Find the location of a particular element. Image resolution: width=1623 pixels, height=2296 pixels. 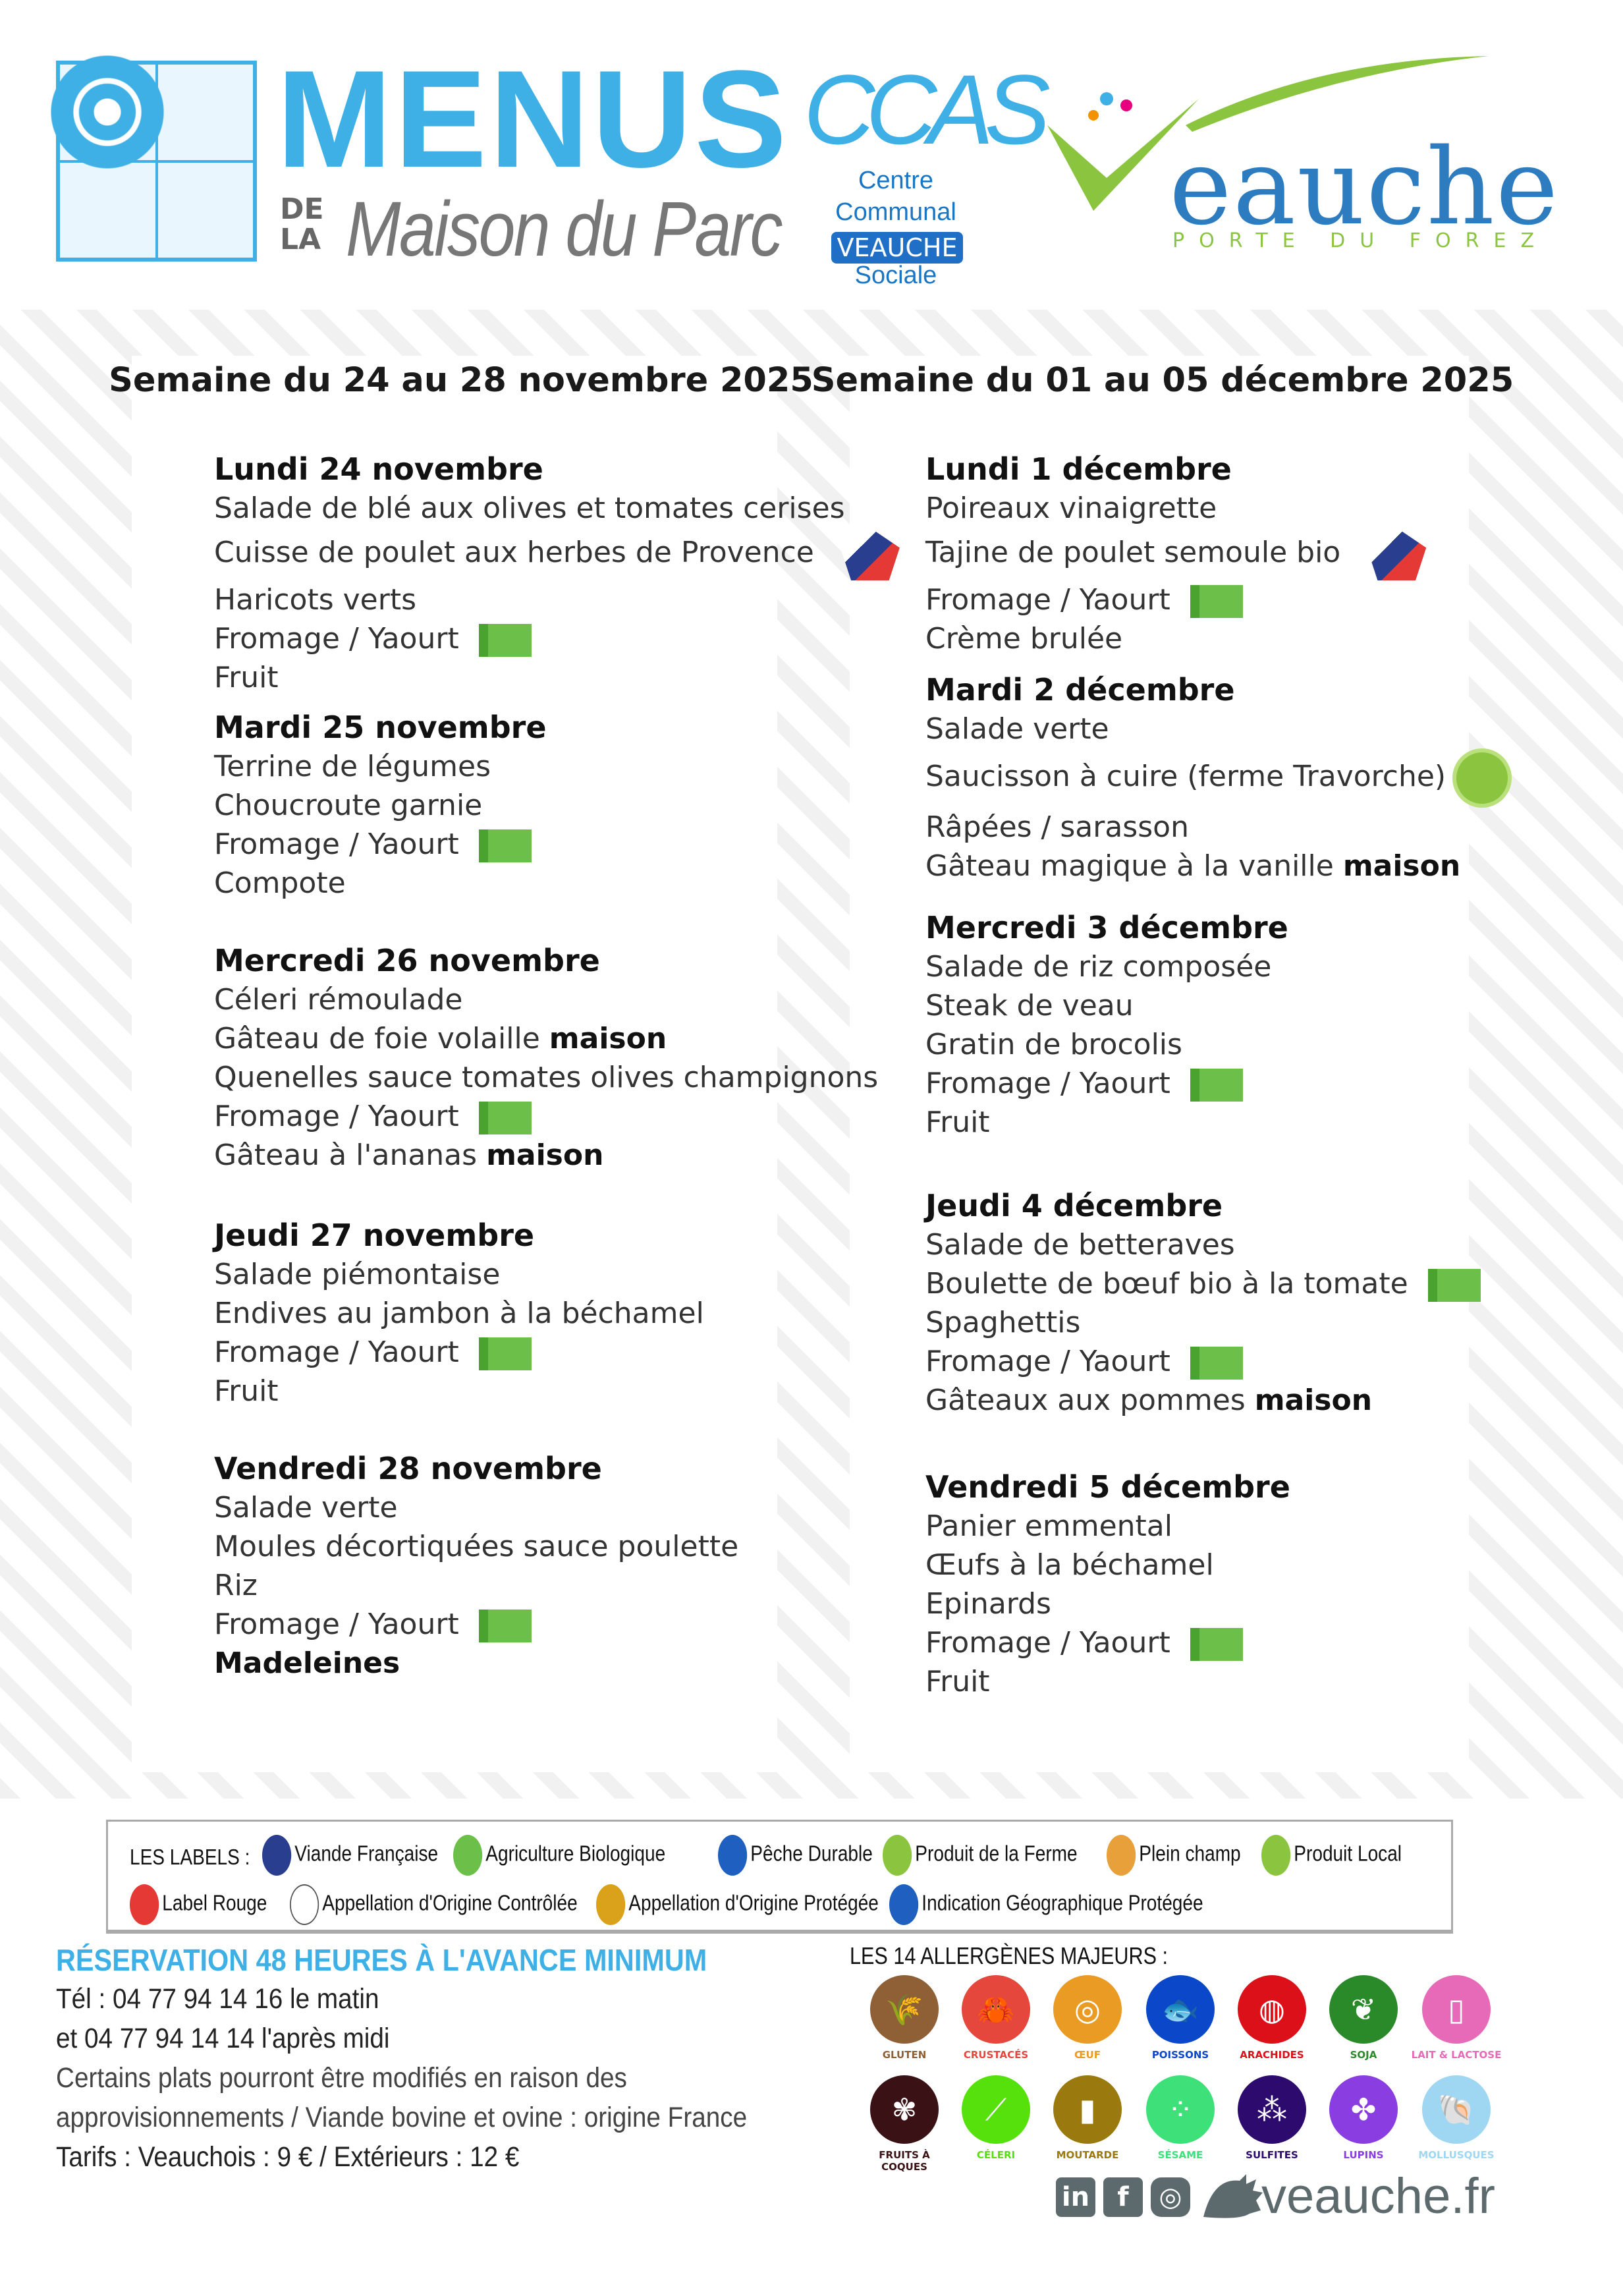

day-title: Mercredi 3 décembre is located at coordinates (1106, 927).